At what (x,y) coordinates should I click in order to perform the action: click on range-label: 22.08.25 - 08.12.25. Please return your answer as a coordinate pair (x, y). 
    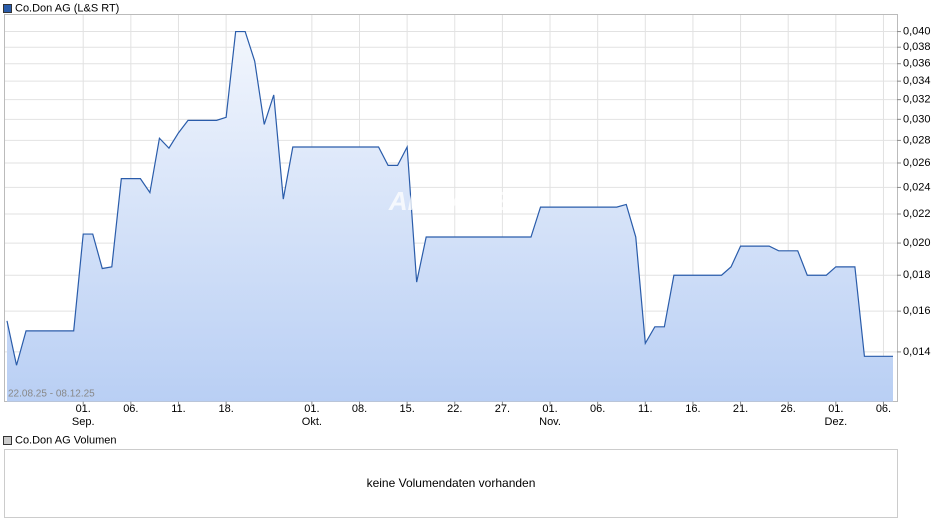
    Looking at the image, I should click on (51, 394).